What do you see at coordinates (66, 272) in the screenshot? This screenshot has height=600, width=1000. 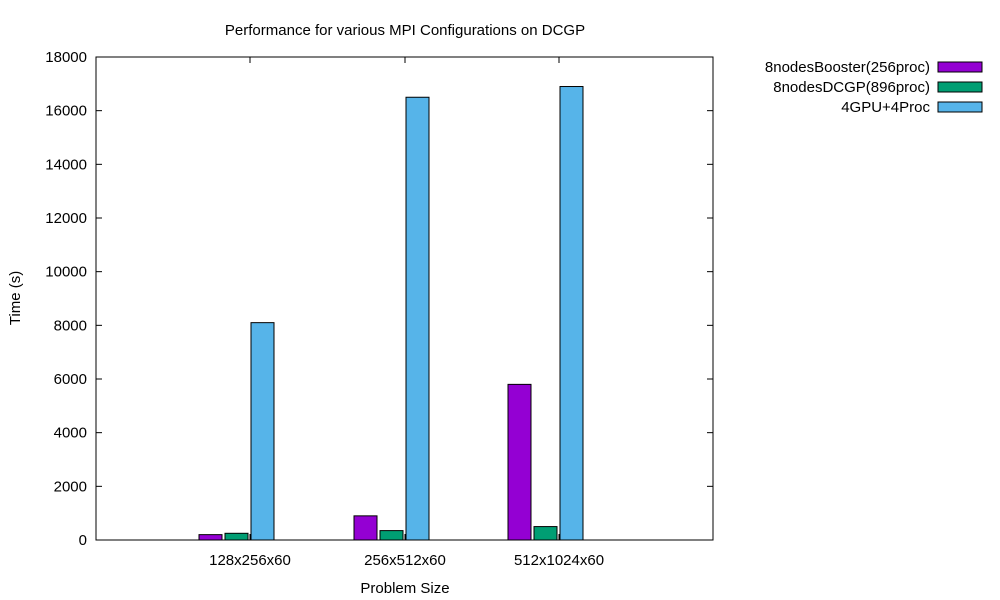 I see `y-tick-label: 10000` at bounding box center [66, 272].